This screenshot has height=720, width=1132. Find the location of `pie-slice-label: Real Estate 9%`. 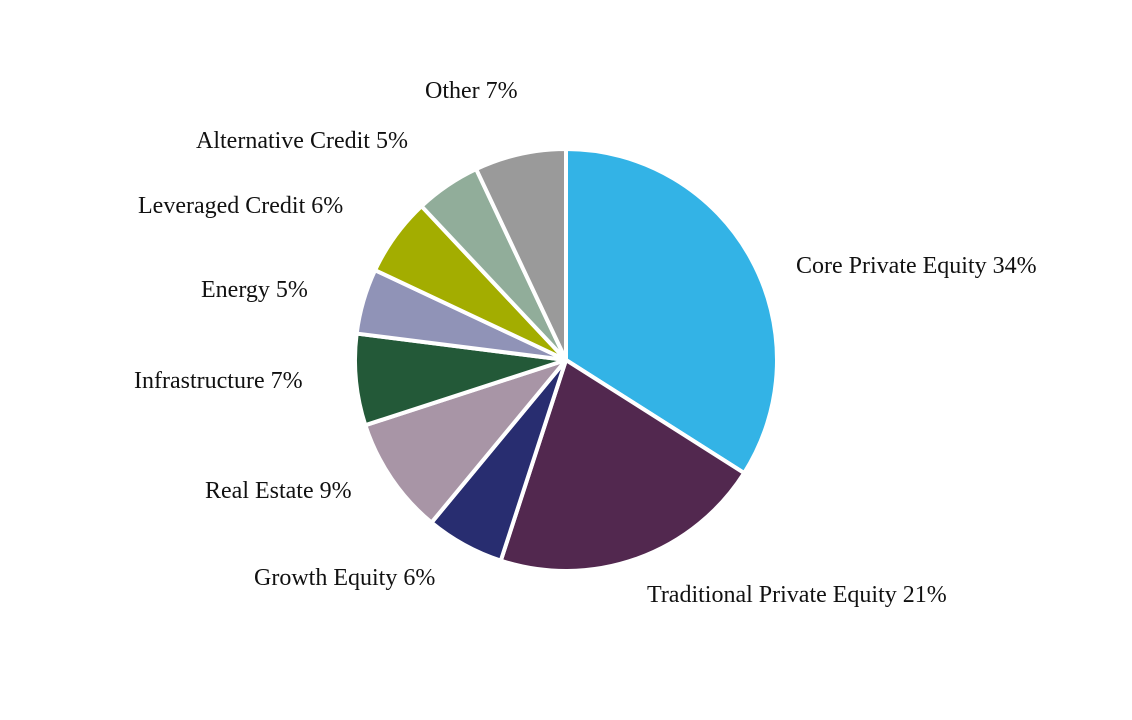

pie-slice-label: Real Estate 9% is located at coordinates (278, 491).